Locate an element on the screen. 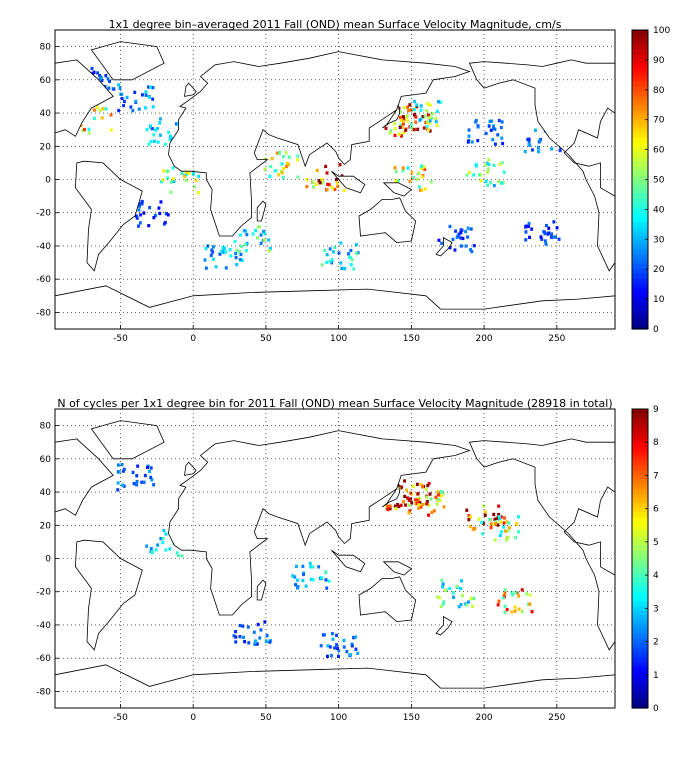 The image size is (696, 760). panel-2-y-tick-label-5: -20 is located at coordinates (43, 593).